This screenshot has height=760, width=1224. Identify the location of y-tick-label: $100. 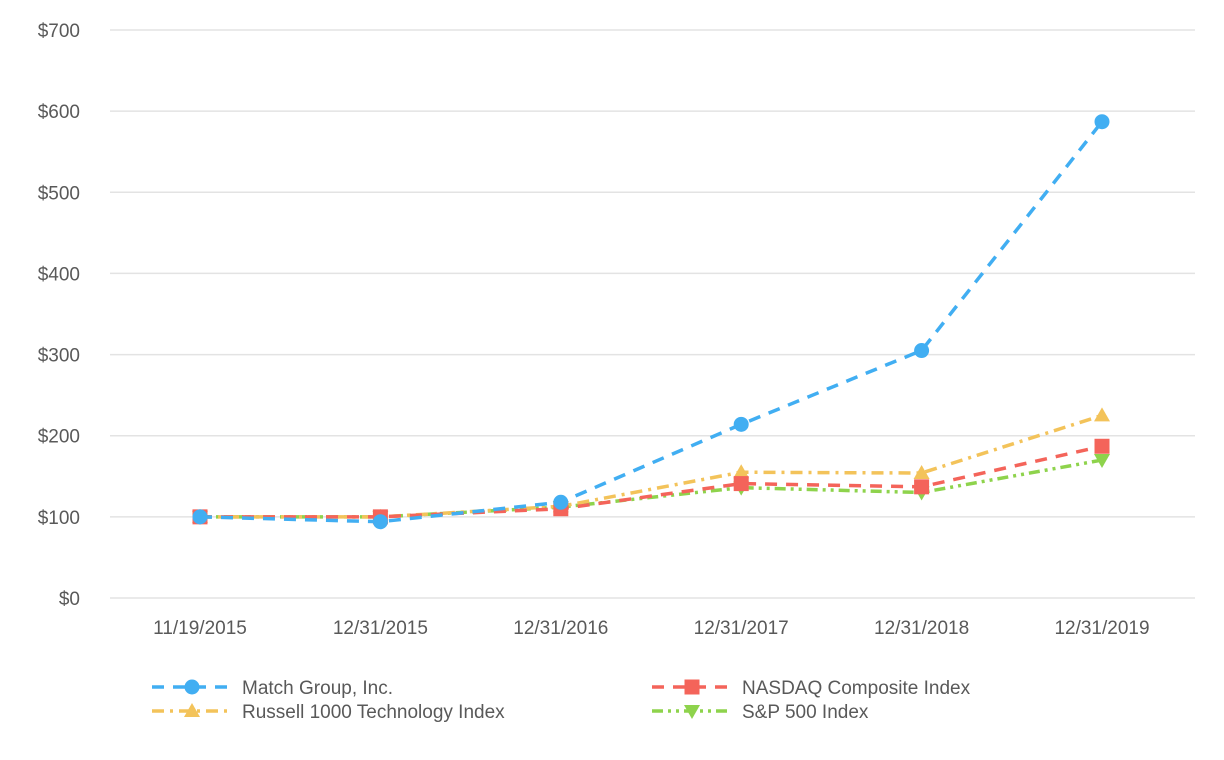
(59, 518).